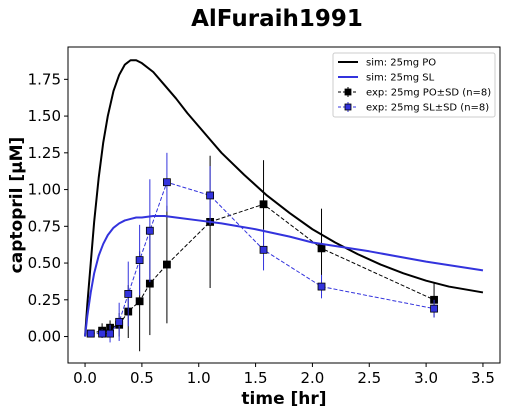 This screenshot has width=506, height=415. What do you see at coordinates (44, 263) in the screenshot?
I see `y-tick-label: 0.50` at bounding box center [44, 263].